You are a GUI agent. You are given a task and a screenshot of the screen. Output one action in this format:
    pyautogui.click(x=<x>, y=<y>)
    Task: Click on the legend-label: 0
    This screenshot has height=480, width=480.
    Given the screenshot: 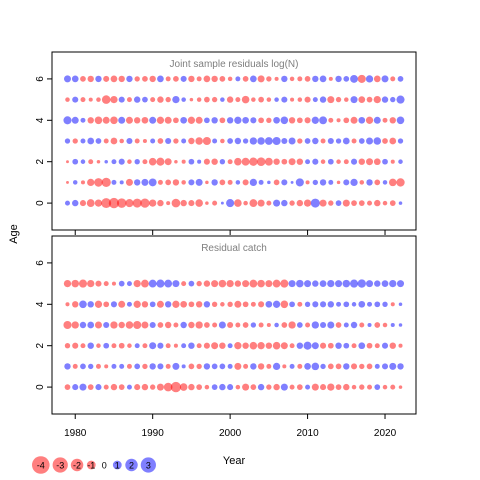 What is the action you would take?
    pyautogui.click(x=104, y=466)
    